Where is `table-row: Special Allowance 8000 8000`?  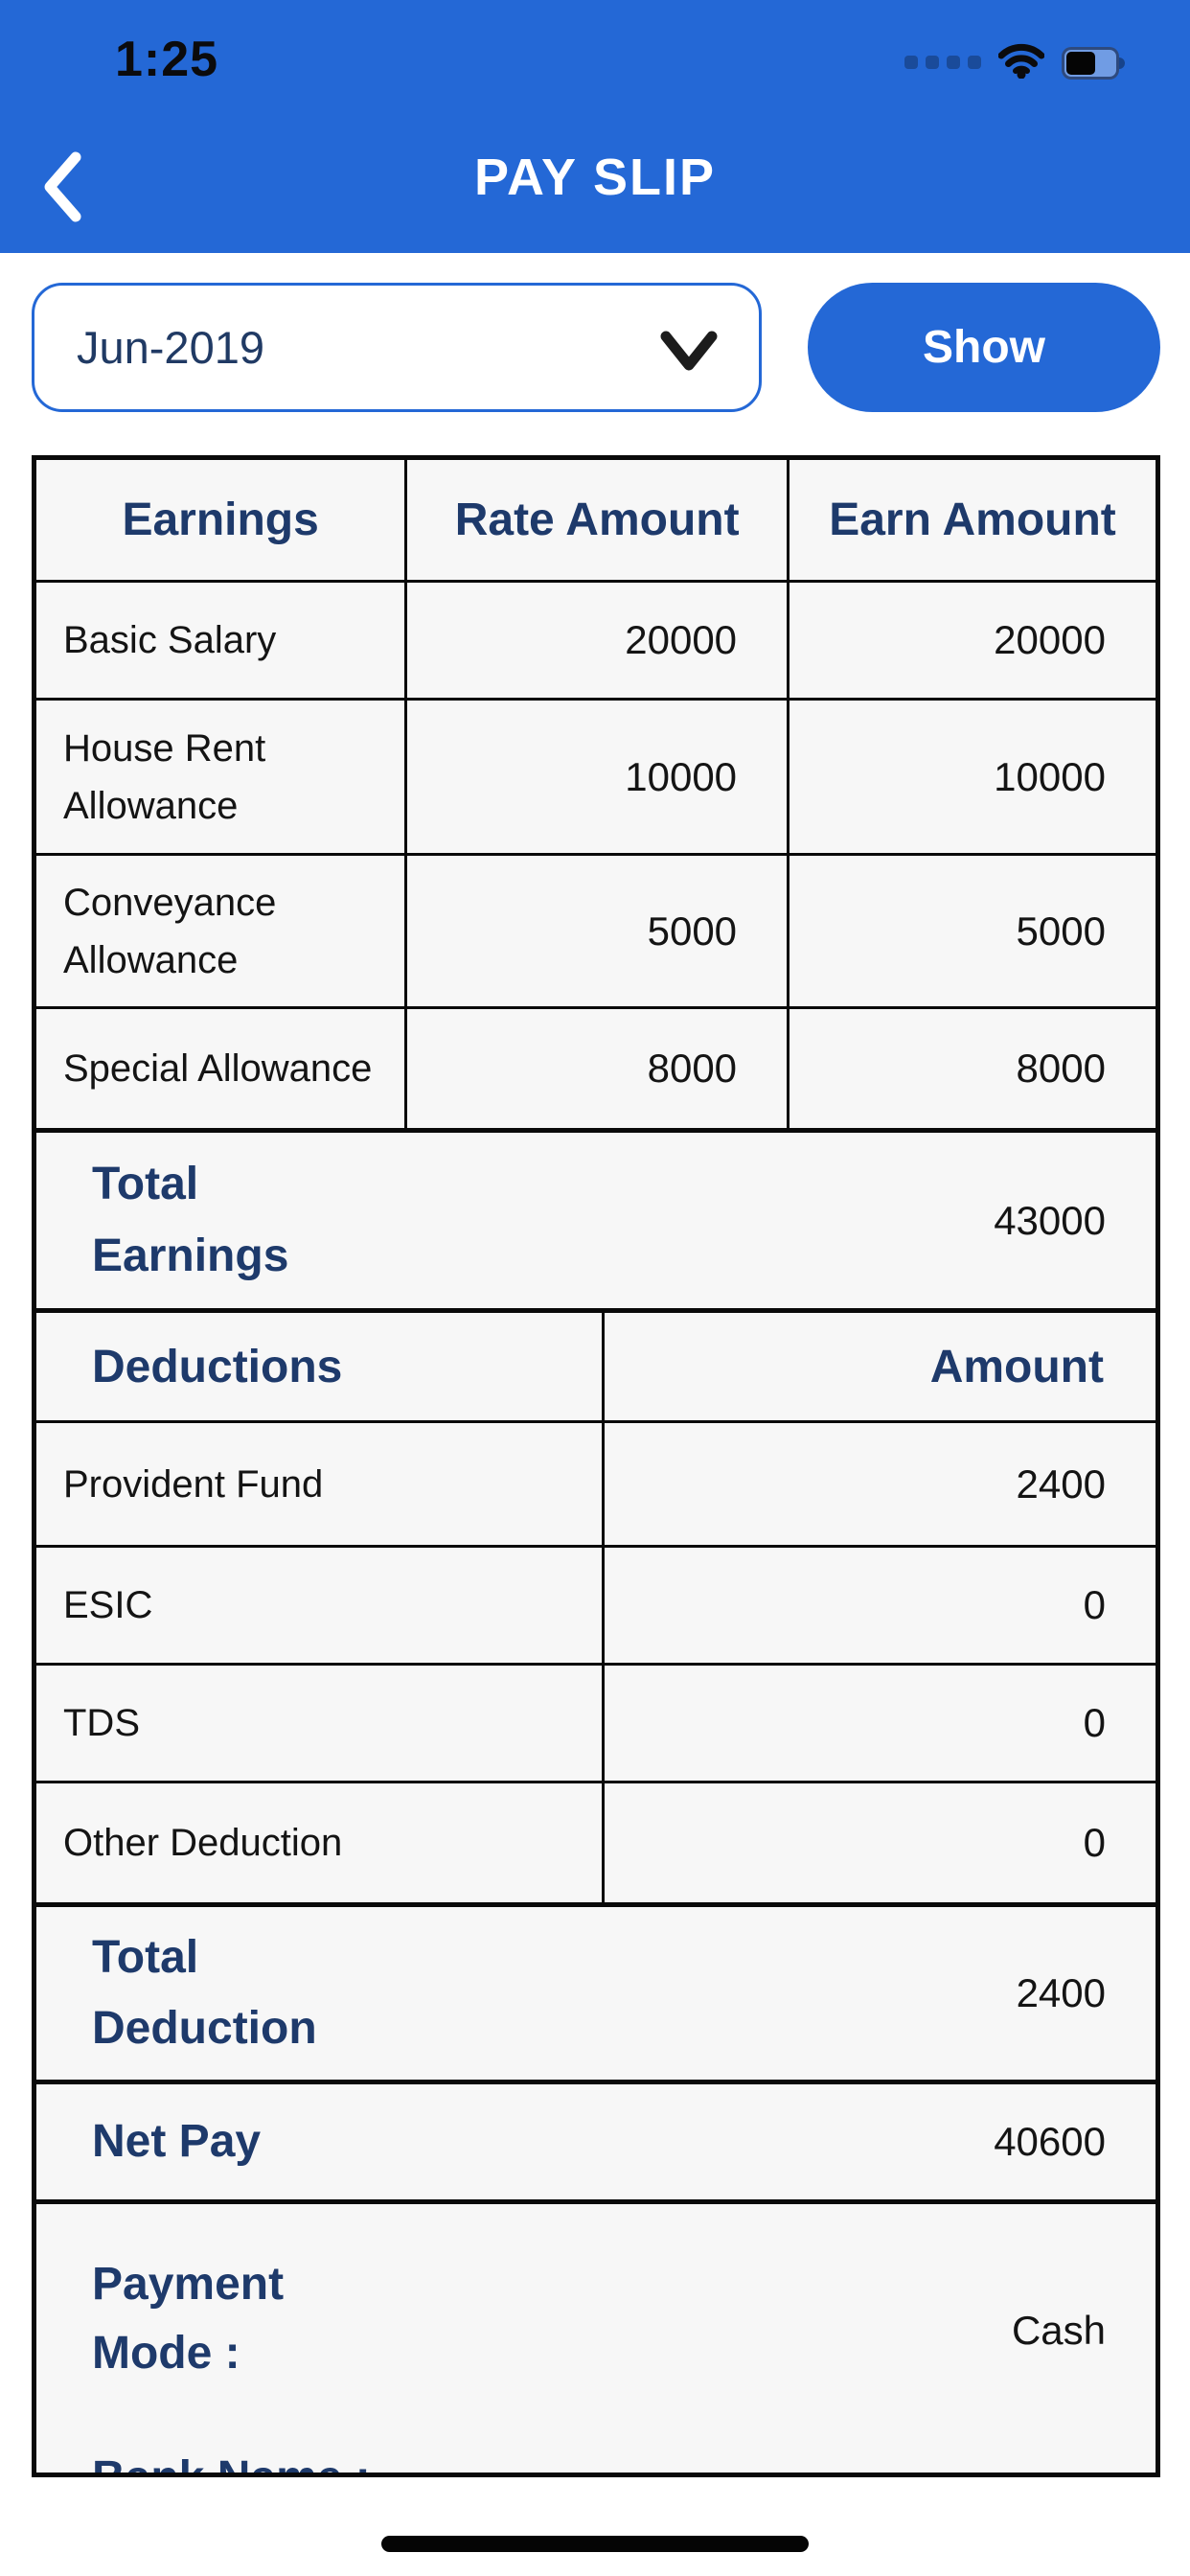 table-row: Special Allowance 8000 8000 is located at coordinates (596, 1067).